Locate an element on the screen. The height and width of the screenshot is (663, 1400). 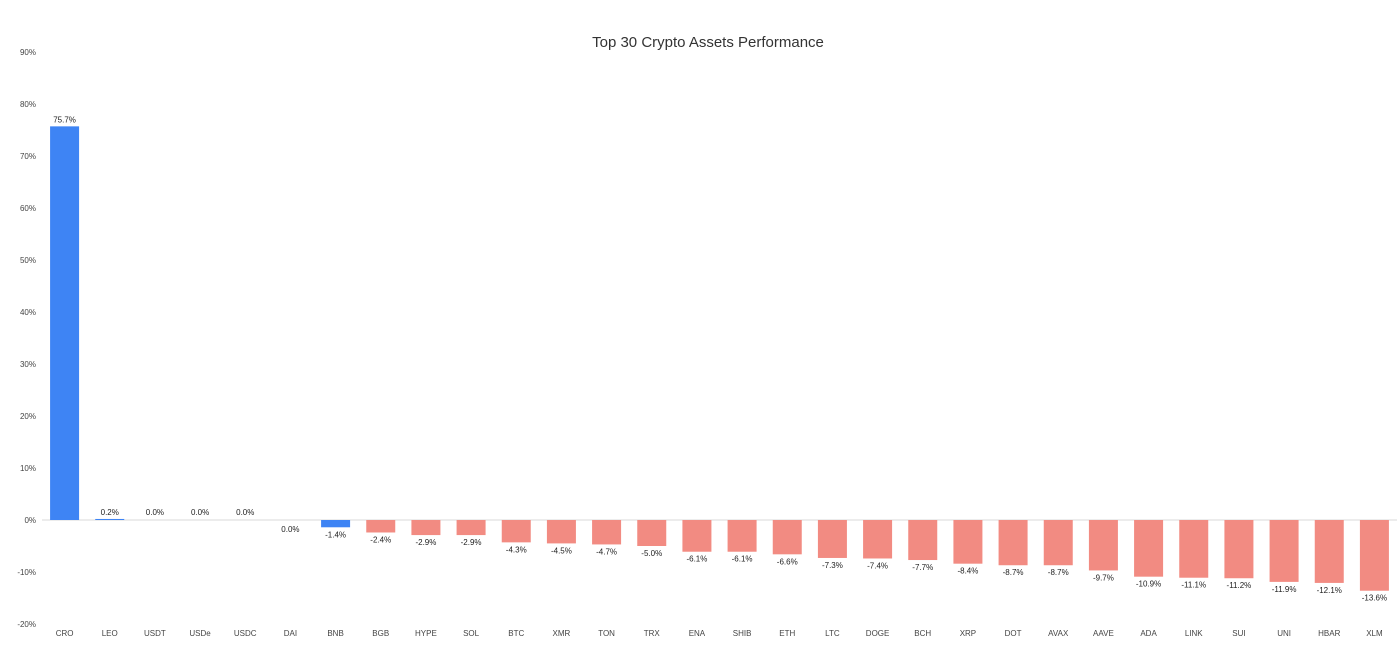
y-tick-label: 20% is located at coordinates (28, 416).